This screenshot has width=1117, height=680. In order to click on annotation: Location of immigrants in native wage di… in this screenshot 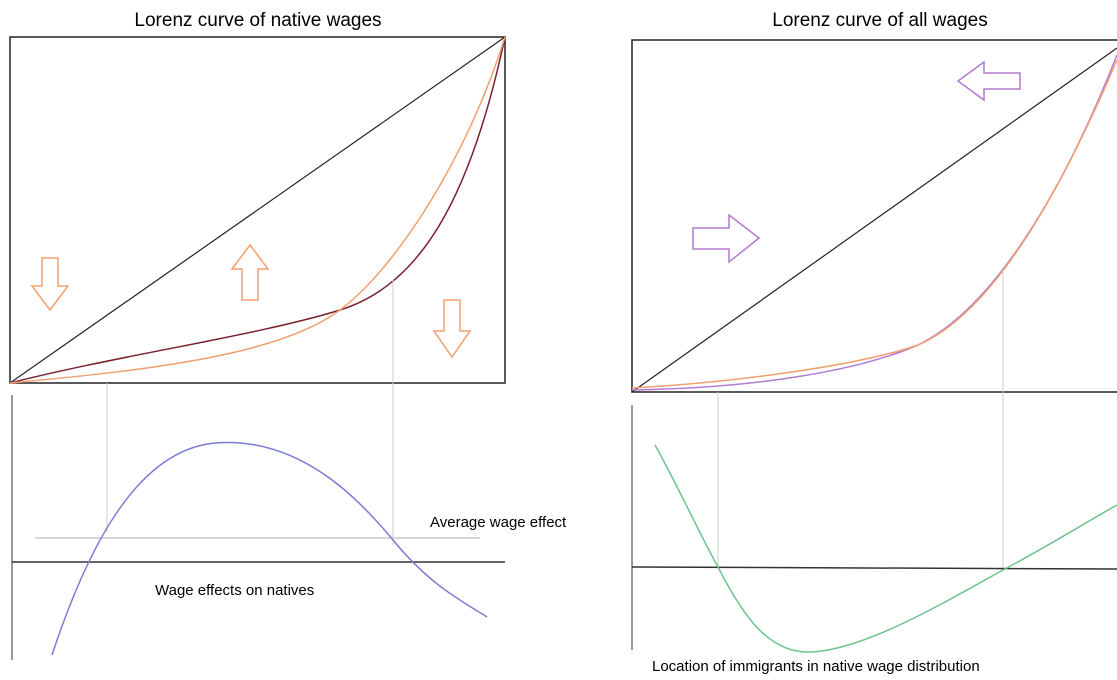, I will do `click(816, 666)`.